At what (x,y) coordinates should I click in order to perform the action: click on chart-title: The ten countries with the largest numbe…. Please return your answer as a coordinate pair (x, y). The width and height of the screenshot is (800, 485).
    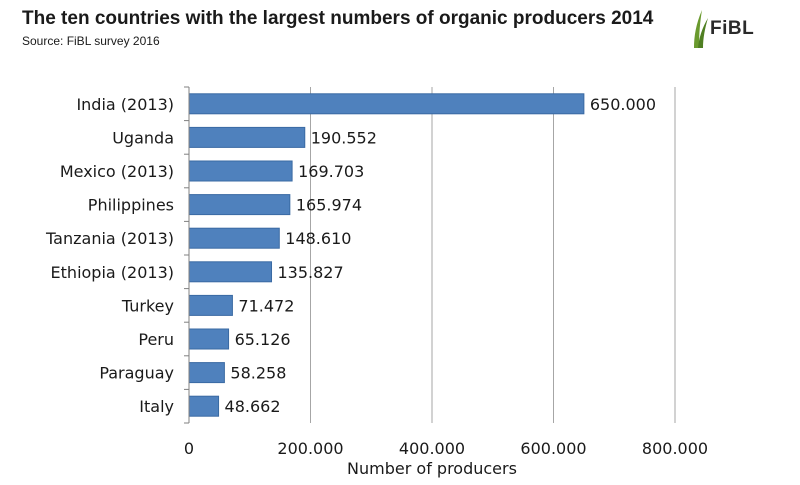
    Looking at the image, I should click on (338, 18).